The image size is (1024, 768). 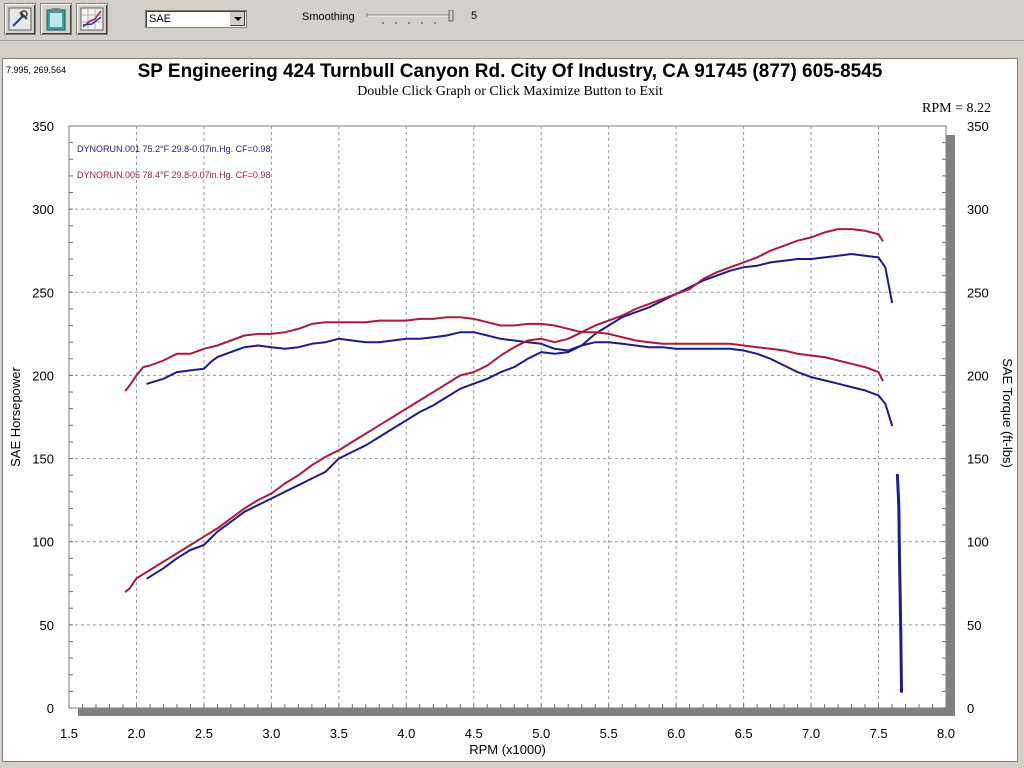 I want to click on y-axis-label: SAE Horsepower, so click(x=15, y=416).